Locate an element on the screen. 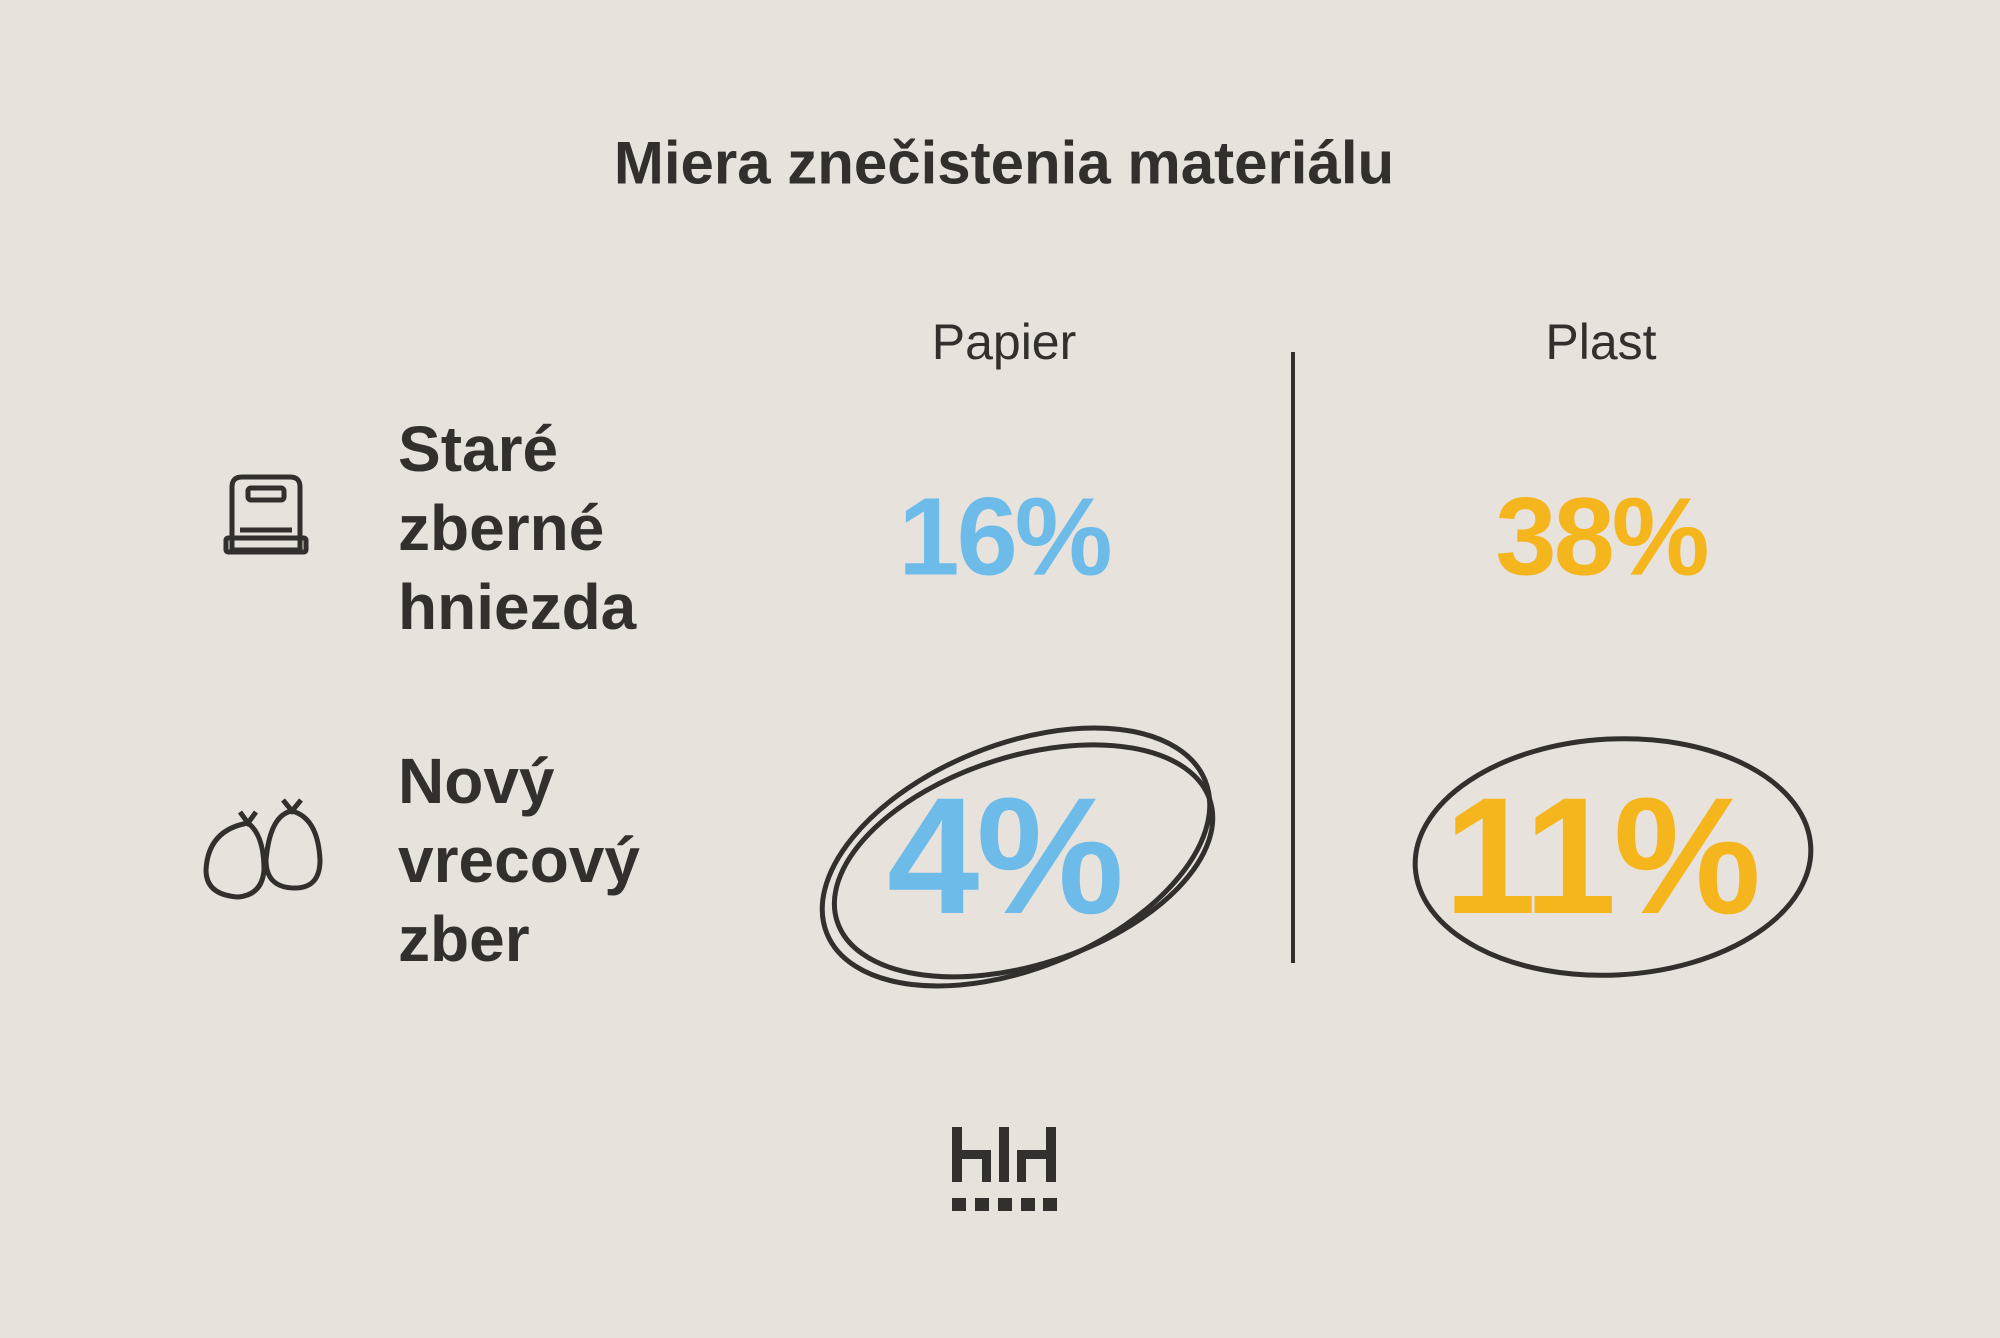 The height and width of the screenshot is (1338, 2000). value: 16% is located at coordinates (1005, 537).